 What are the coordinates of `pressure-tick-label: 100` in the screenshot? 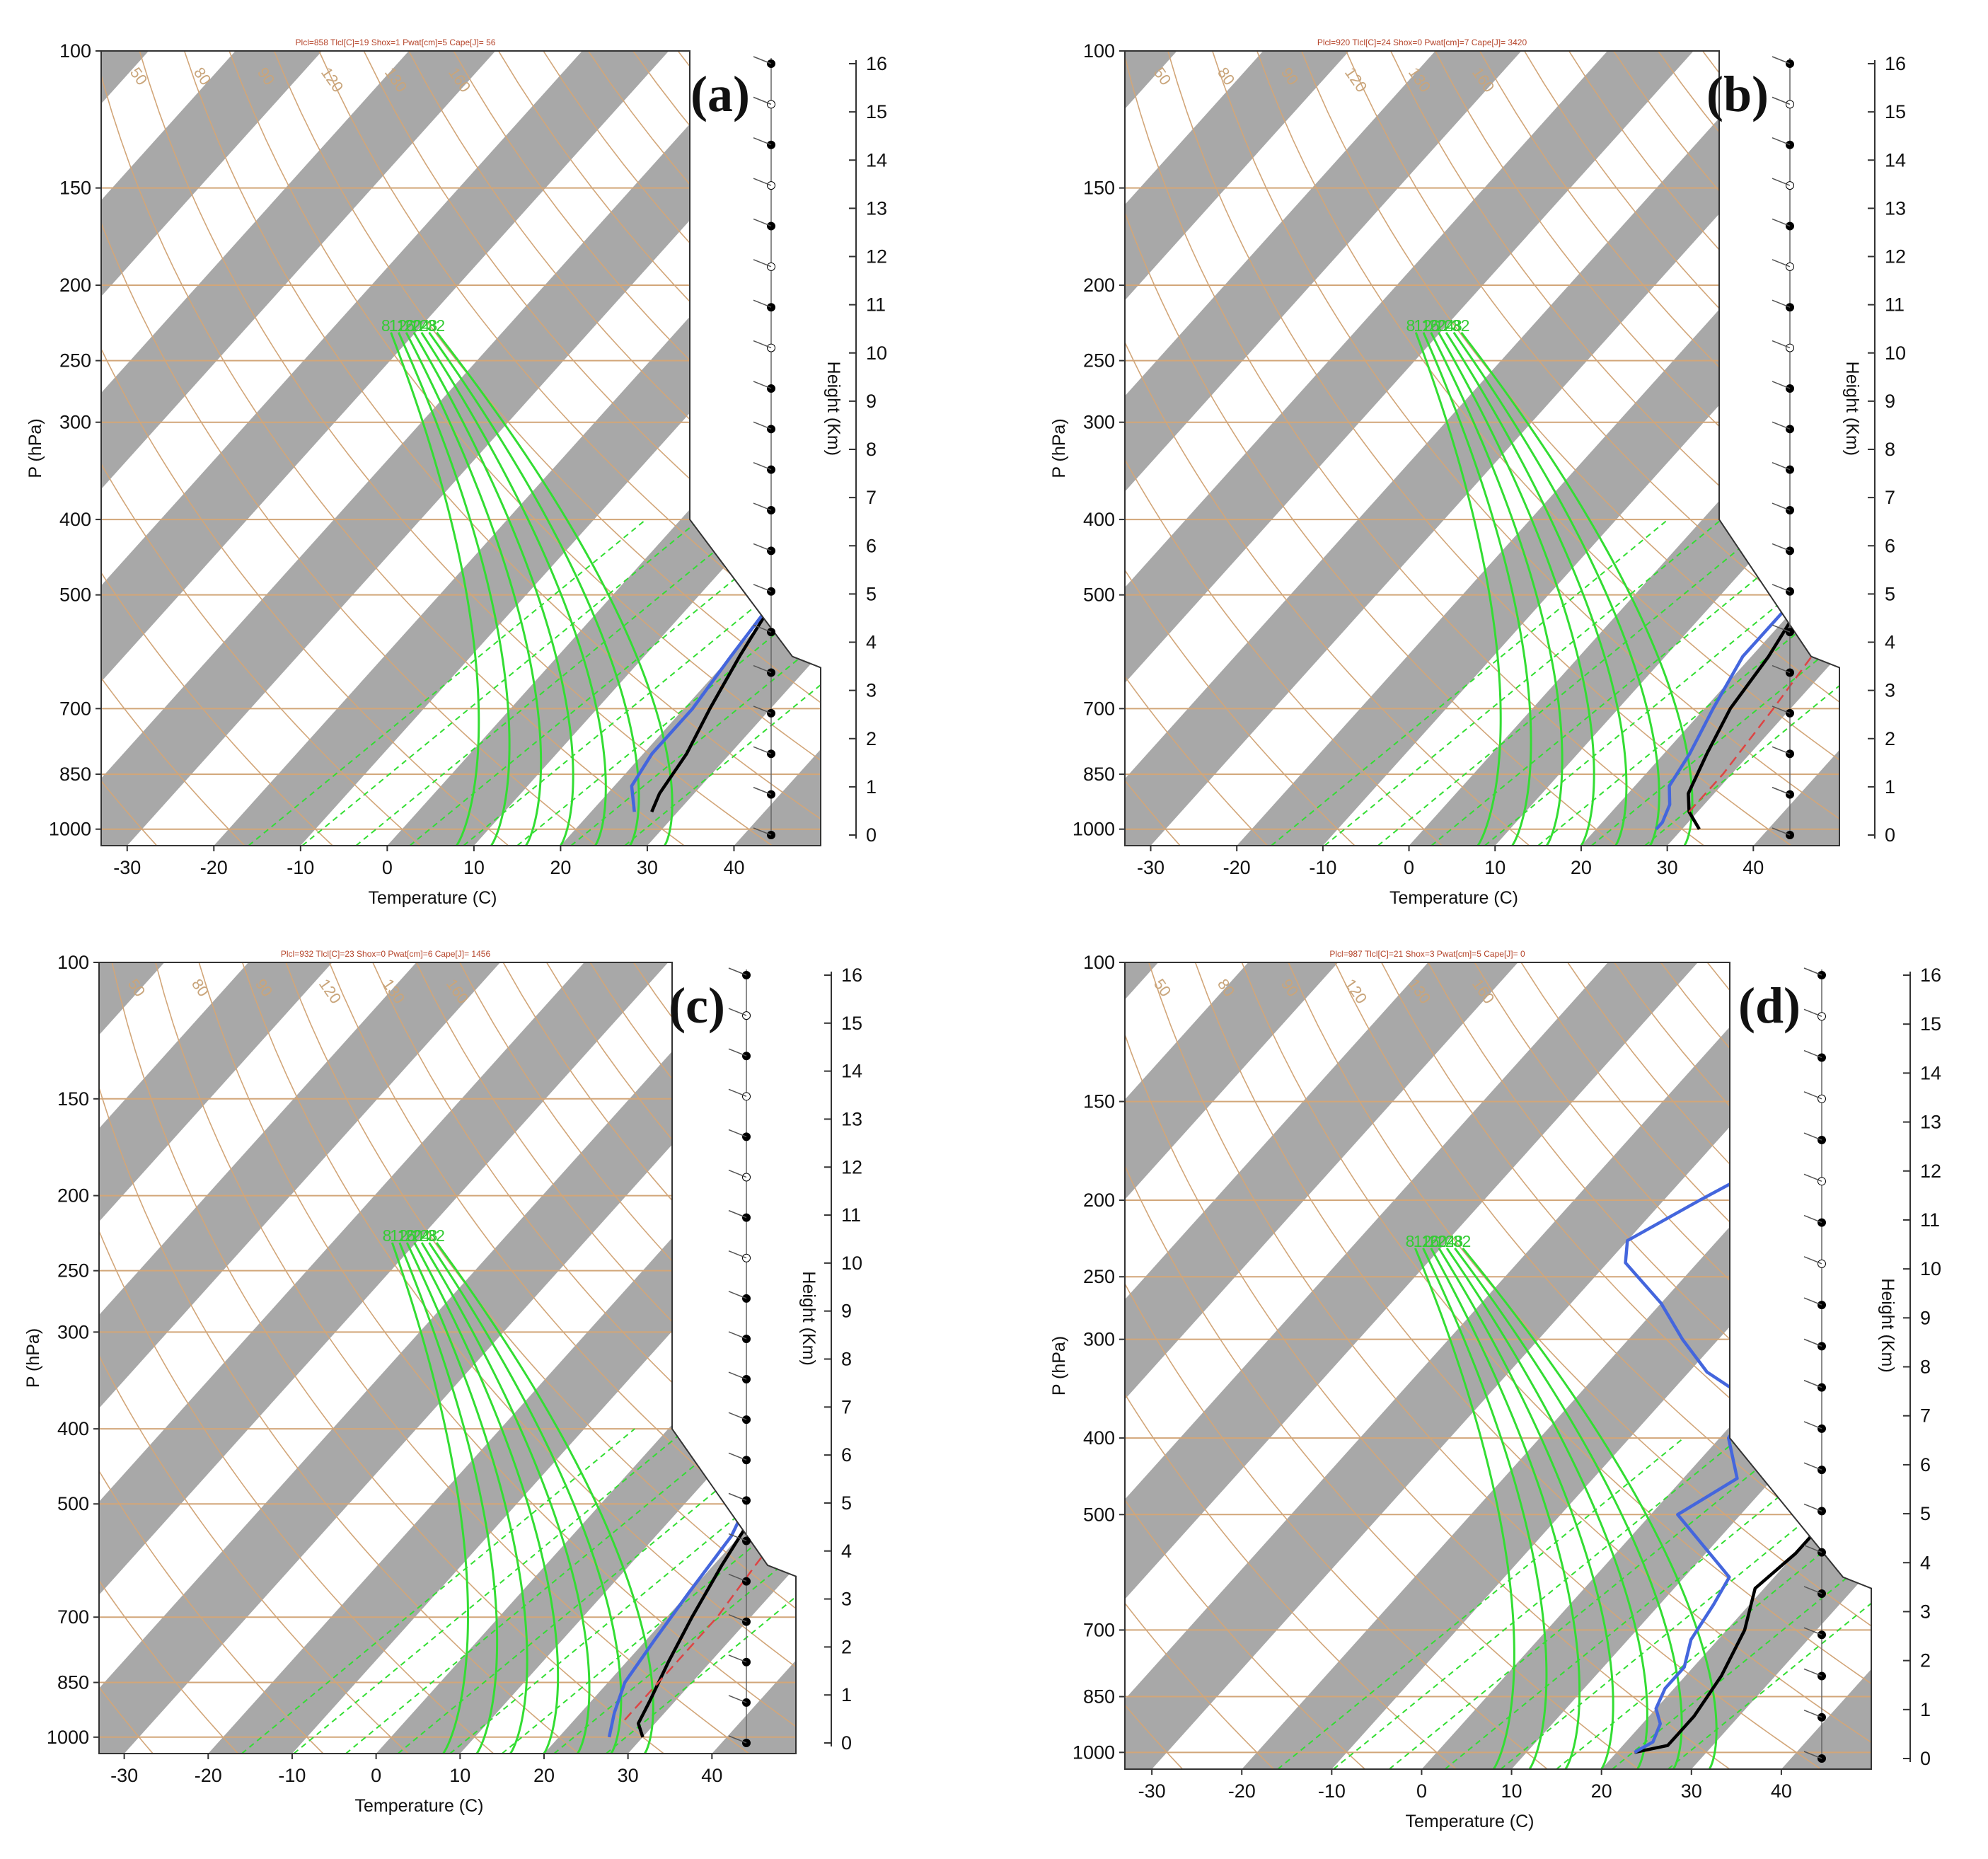 It's located at (75, 51).